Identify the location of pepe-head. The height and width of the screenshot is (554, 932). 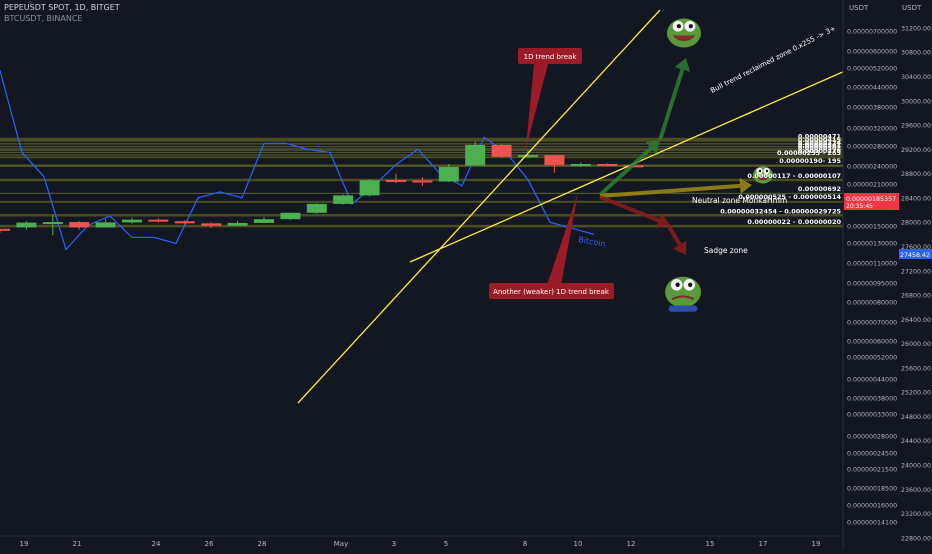
(683, 292).